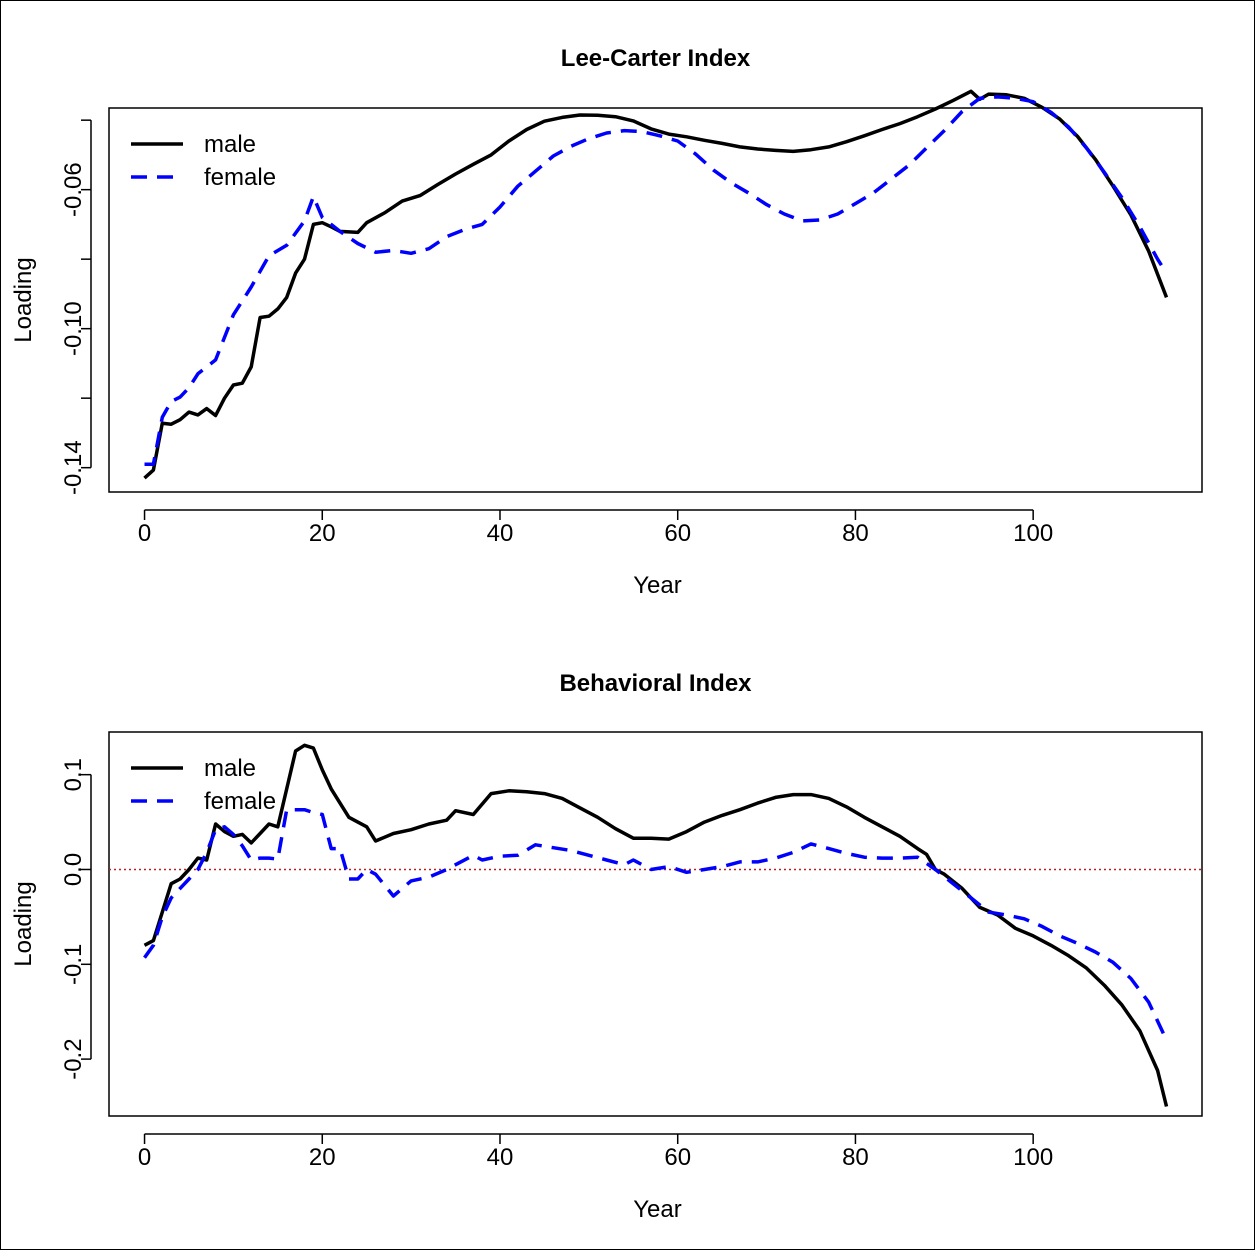  I want to click on y-tick-label: -0.10, so click(73, 328).